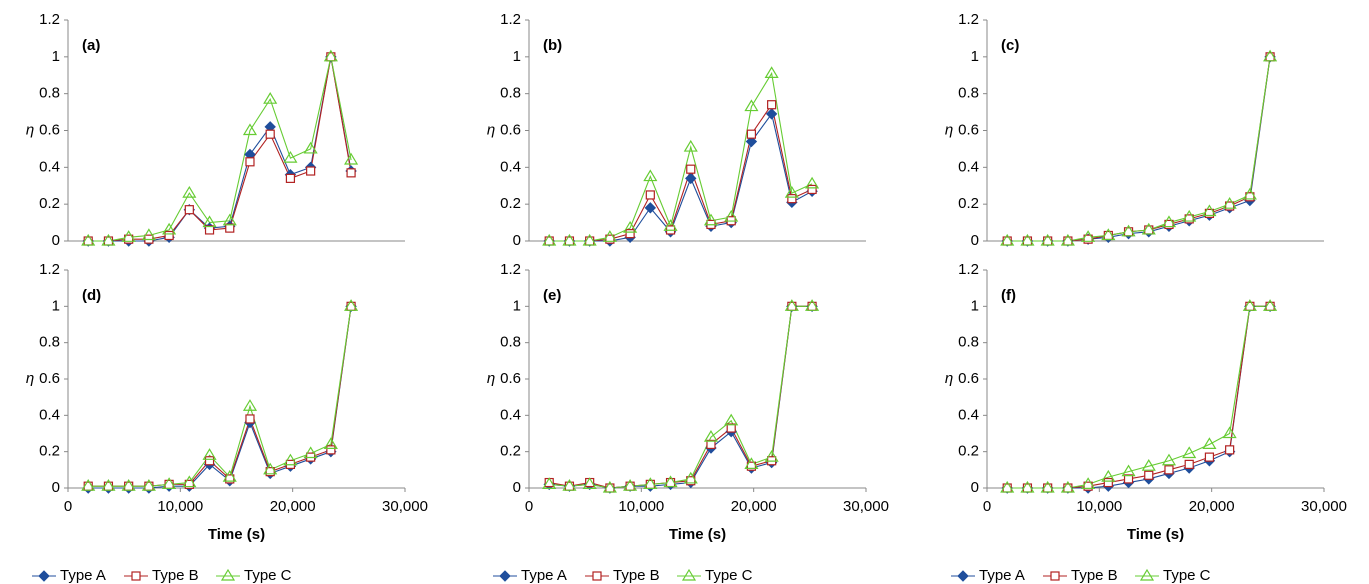 The height and width of the screenshot is (584, 1369). I want to click on panel-label: (c), so click(1010, 45).